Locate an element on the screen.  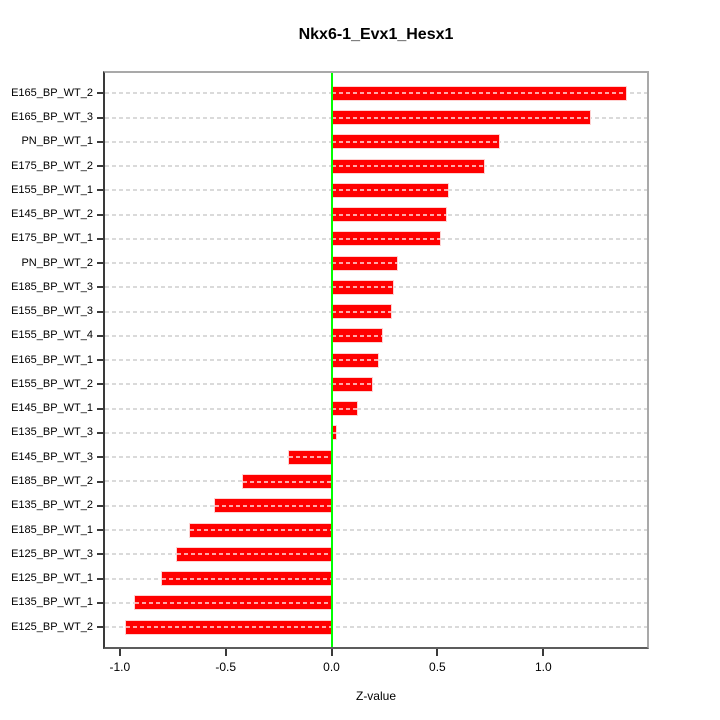
y-axis-label: E155_BP_WT_3 is located at coordinates (52, 311).